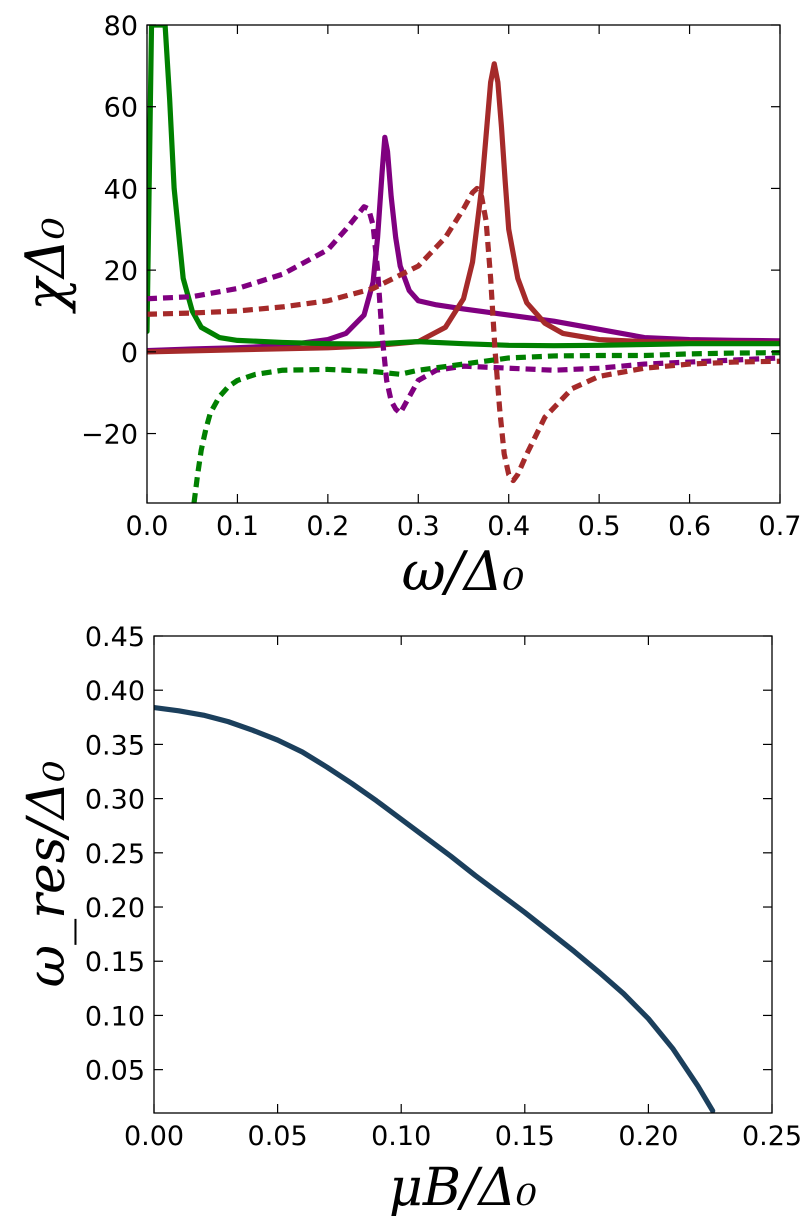  Describe the element at coordinates (154, 1136) in the screenshot. I see `x-tick-label: 0.00` at that location.